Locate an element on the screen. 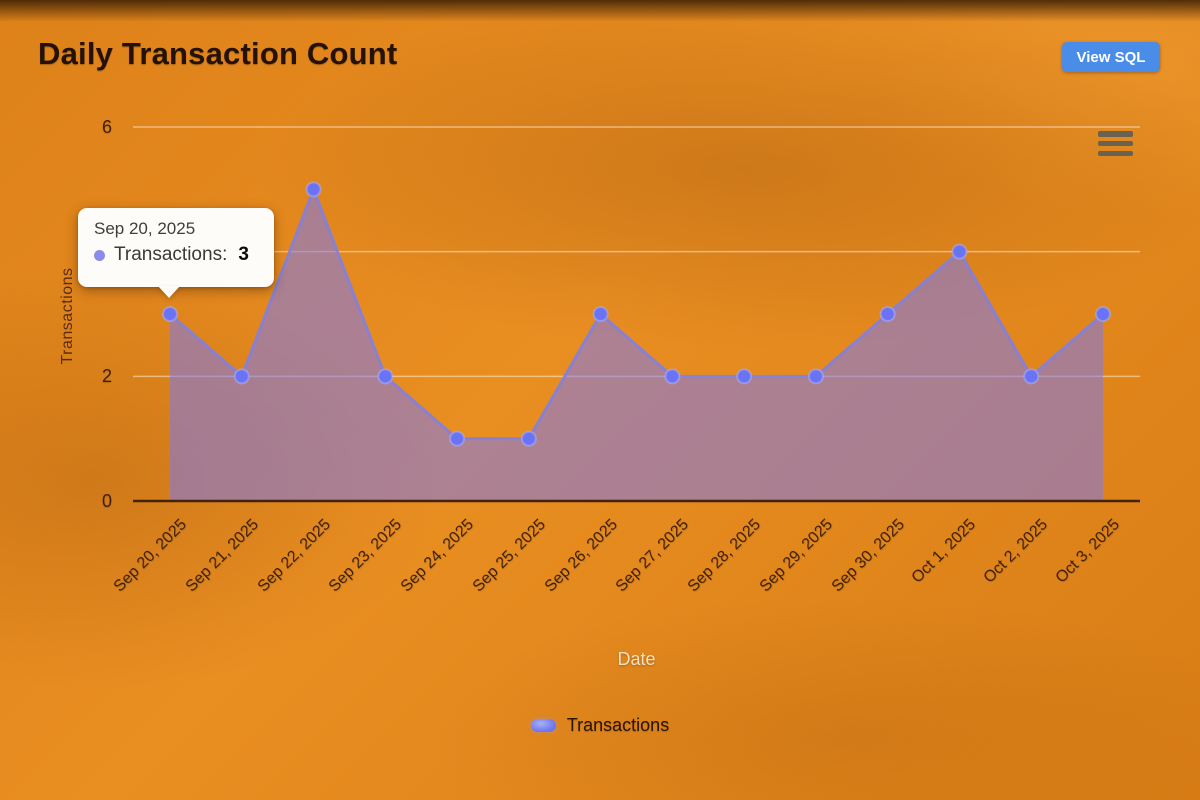  y-tick-label: 0 is located at coordinates (106, 501).